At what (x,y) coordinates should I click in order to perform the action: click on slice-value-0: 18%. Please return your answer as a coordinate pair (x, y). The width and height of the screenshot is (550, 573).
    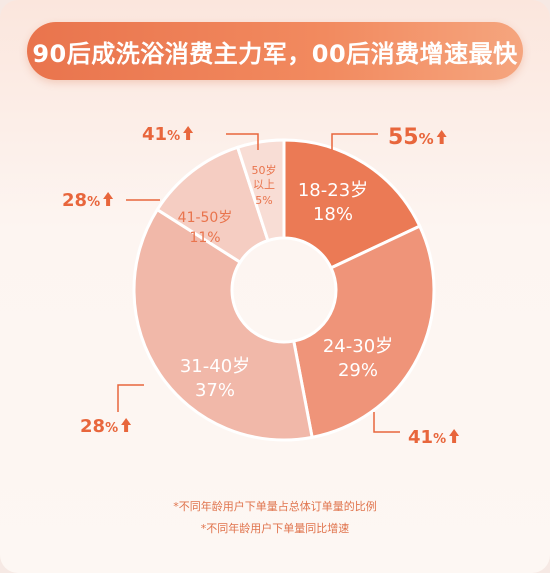
    Looking at the image, I should click on (333, 214).